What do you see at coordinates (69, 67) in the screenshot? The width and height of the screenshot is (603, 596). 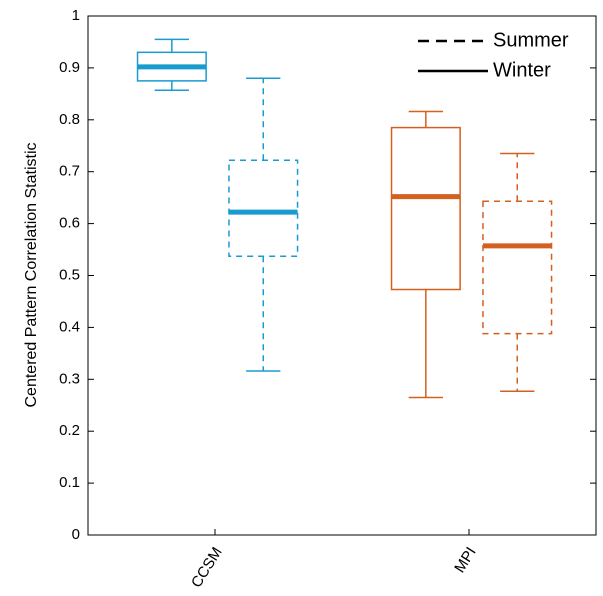 I see `y-tick-label: 0.9` at bounding box center [69, 67].